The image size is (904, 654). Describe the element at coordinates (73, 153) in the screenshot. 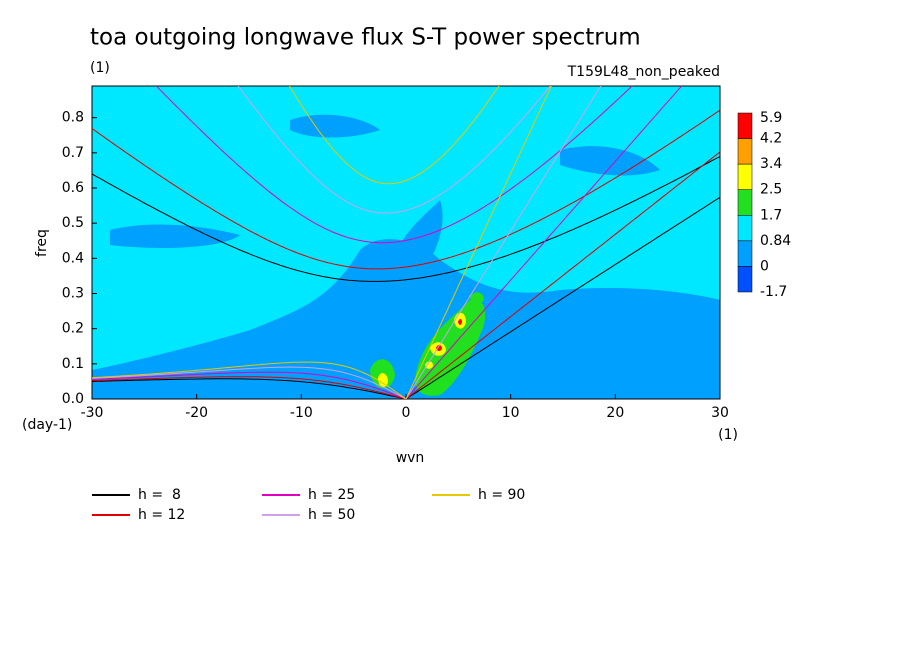

I see `y-tick-label: 0.7` at that location.